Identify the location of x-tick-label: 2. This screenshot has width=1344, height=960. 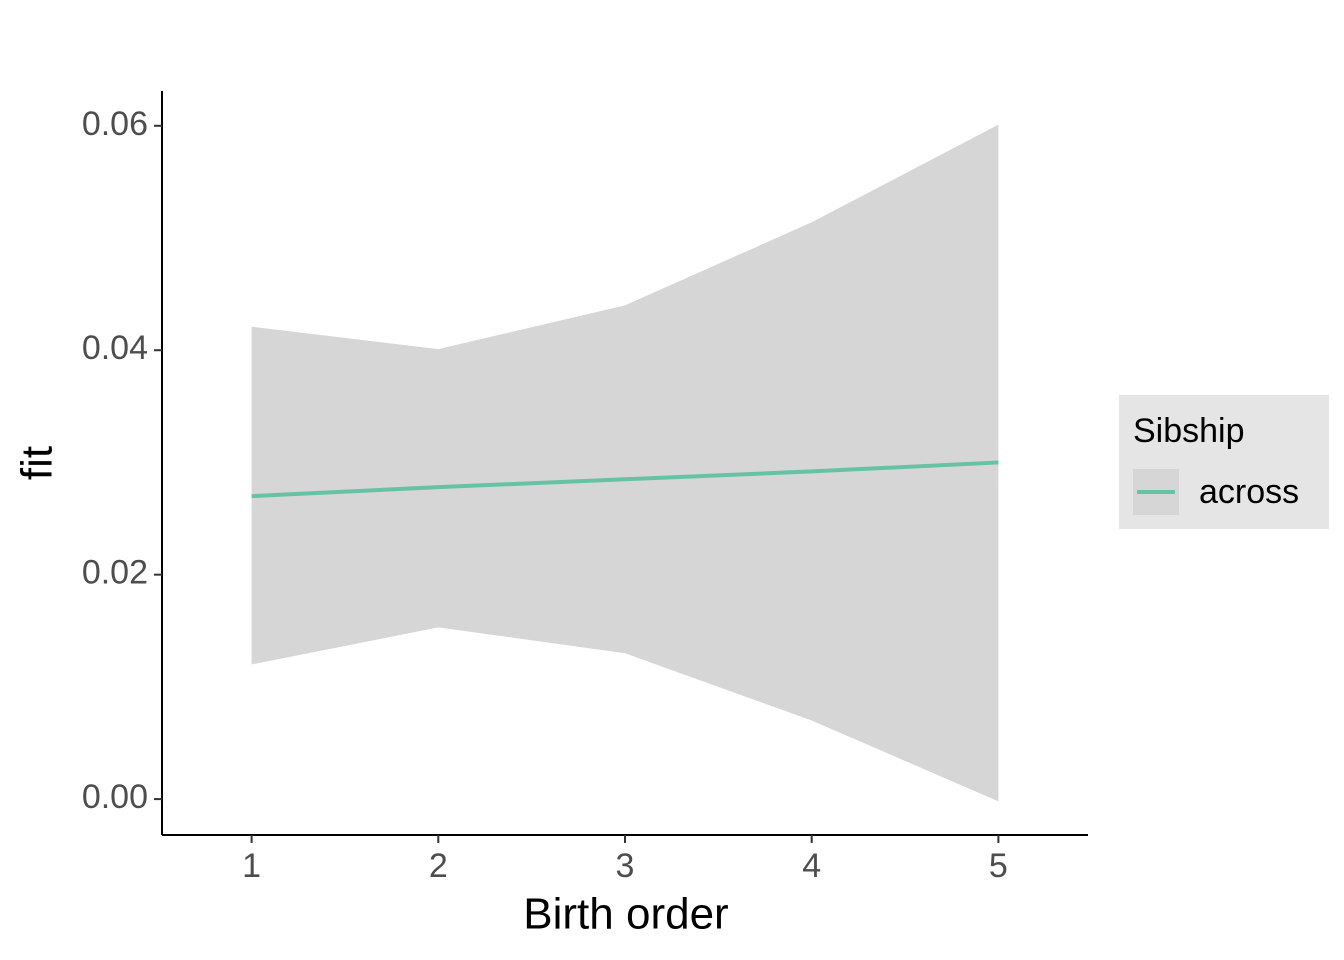
(438, 866).